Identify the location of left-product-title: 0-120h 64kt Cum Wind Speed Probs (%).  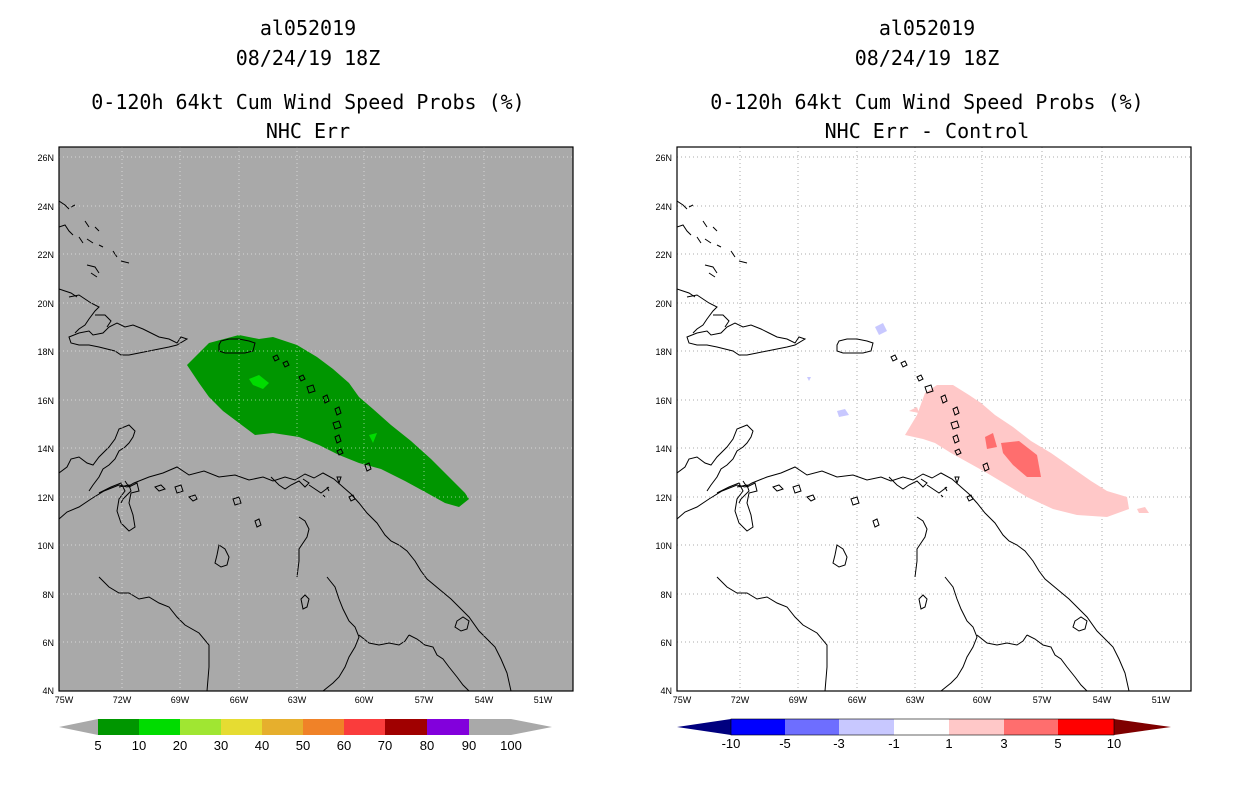
(308, 102).